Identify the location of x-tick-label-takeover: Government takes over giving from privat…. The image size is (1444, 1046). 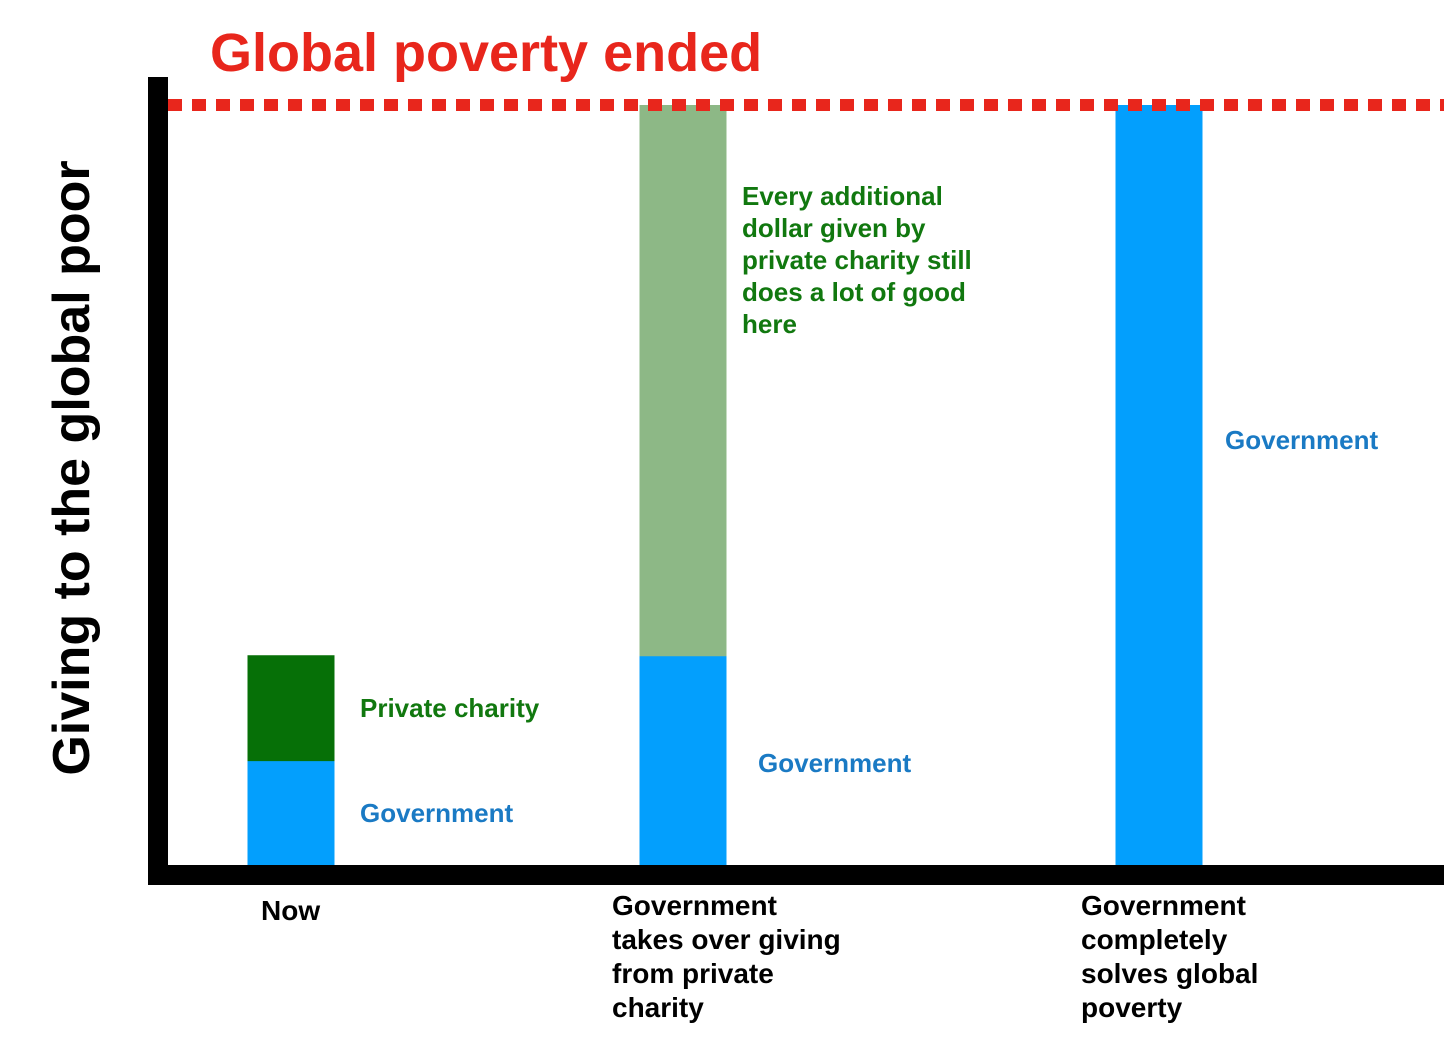
(726, 956).